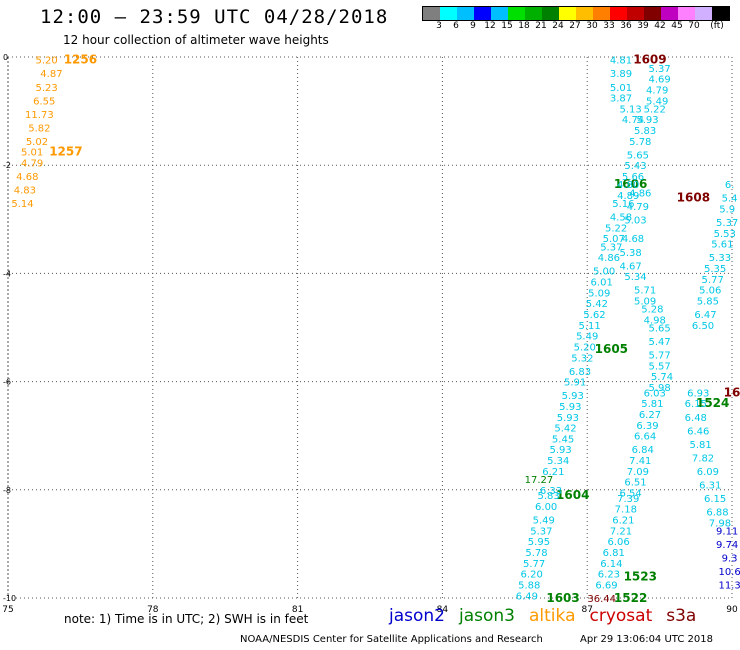  I want to click on data-point-label: 1256, so click(80, 60).